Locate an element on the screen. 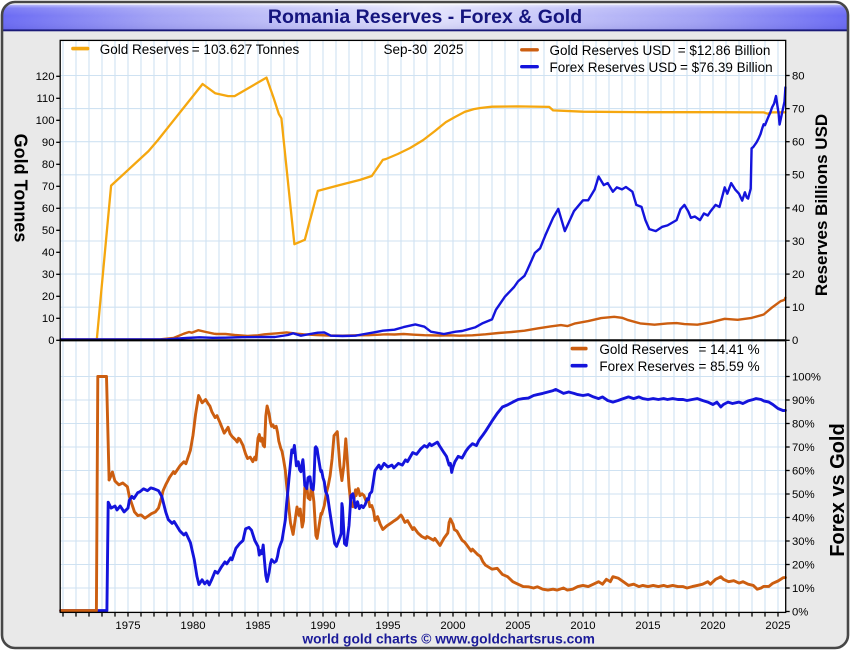 This screenshot has width=850, height=650. svg-text: 2015 is located at coordinates (647, 626).